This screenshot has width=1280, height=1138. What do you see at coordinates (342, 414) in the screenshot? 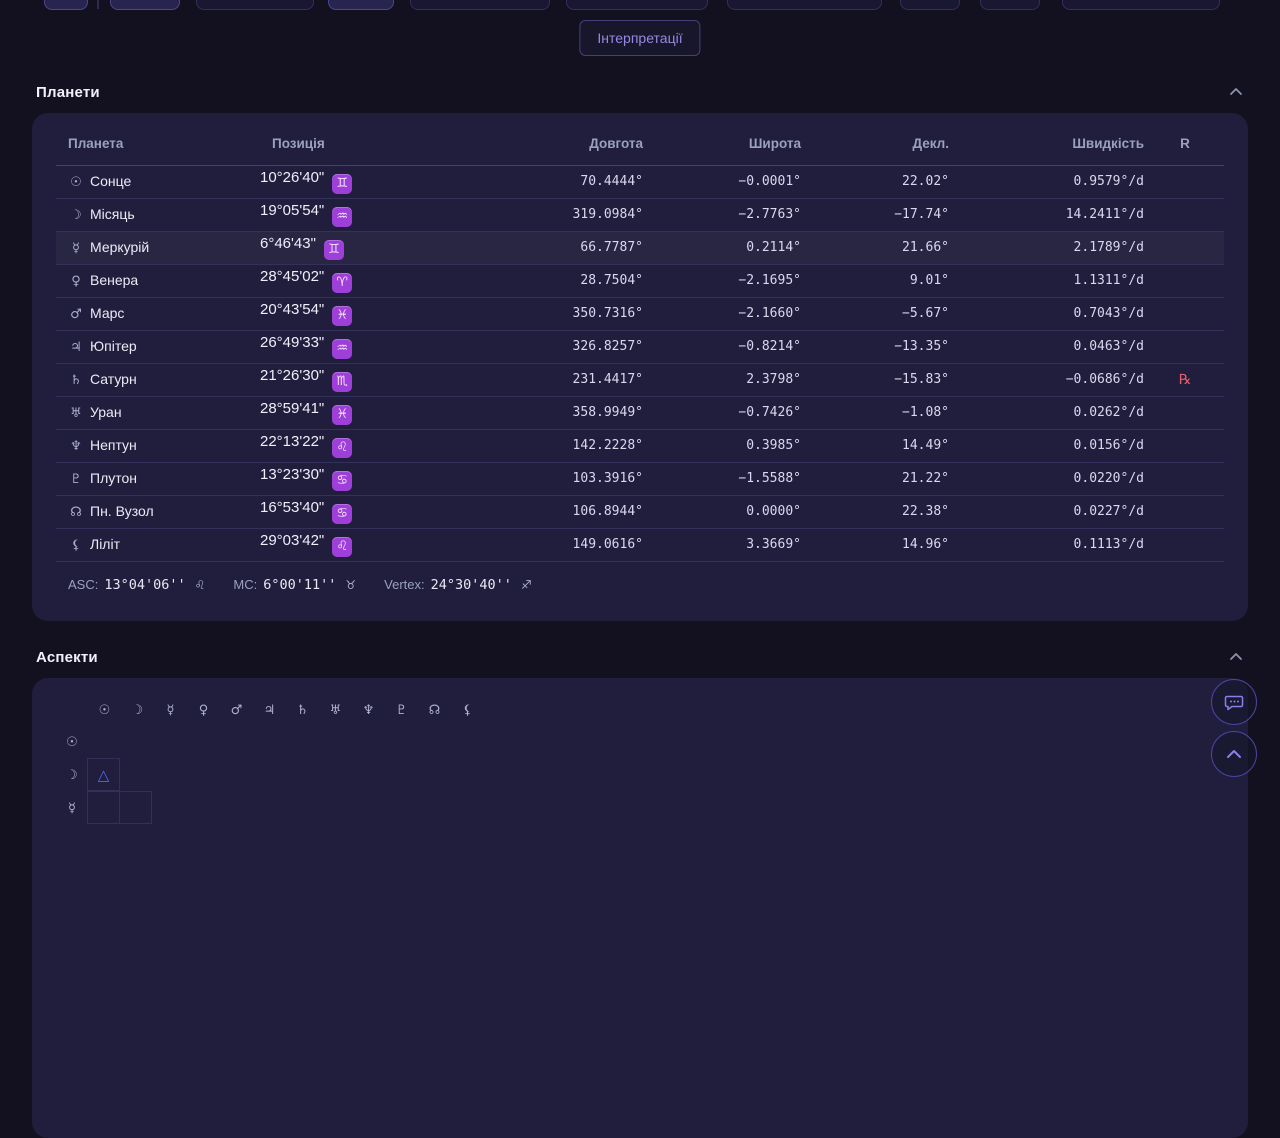
I see `zodiac-sign-badge: ♓` at bounding box center [342, 414].